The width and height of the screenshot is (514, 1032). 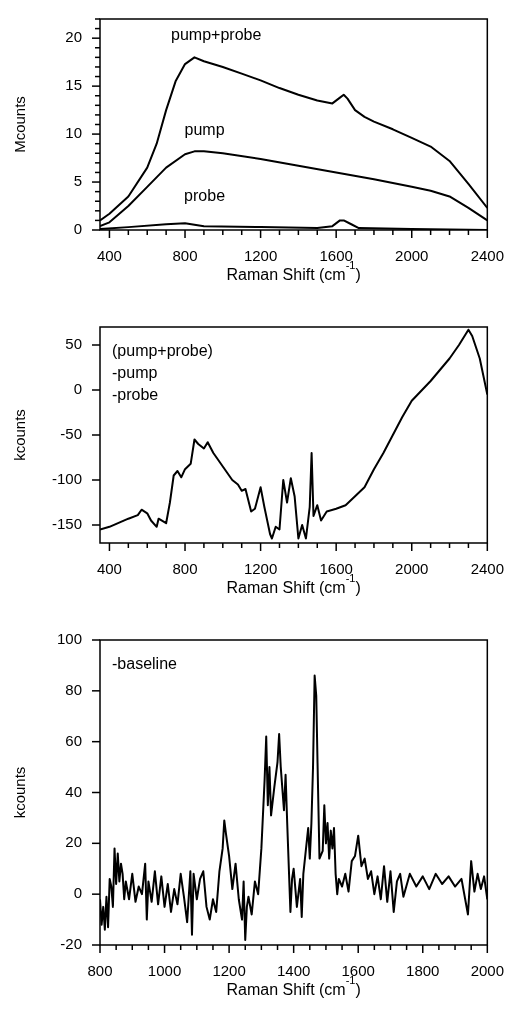 I want to click on y-tick-label: 10, so click(x=73, y=133).